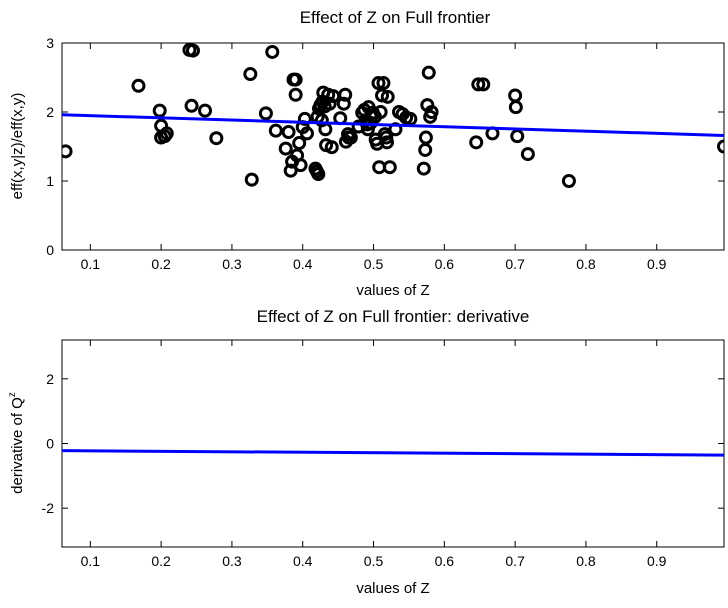 The image size is (728, 608). What do you see at coordinates (586, 264) in the screenshot?
I see `top-x-tick-label: 0.8` at bounding box center [586, 264].